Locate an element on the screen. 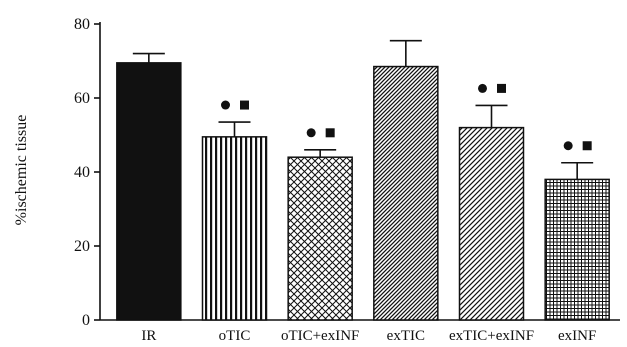  y-tick-label: 20 is located at coordinates (82, 246).